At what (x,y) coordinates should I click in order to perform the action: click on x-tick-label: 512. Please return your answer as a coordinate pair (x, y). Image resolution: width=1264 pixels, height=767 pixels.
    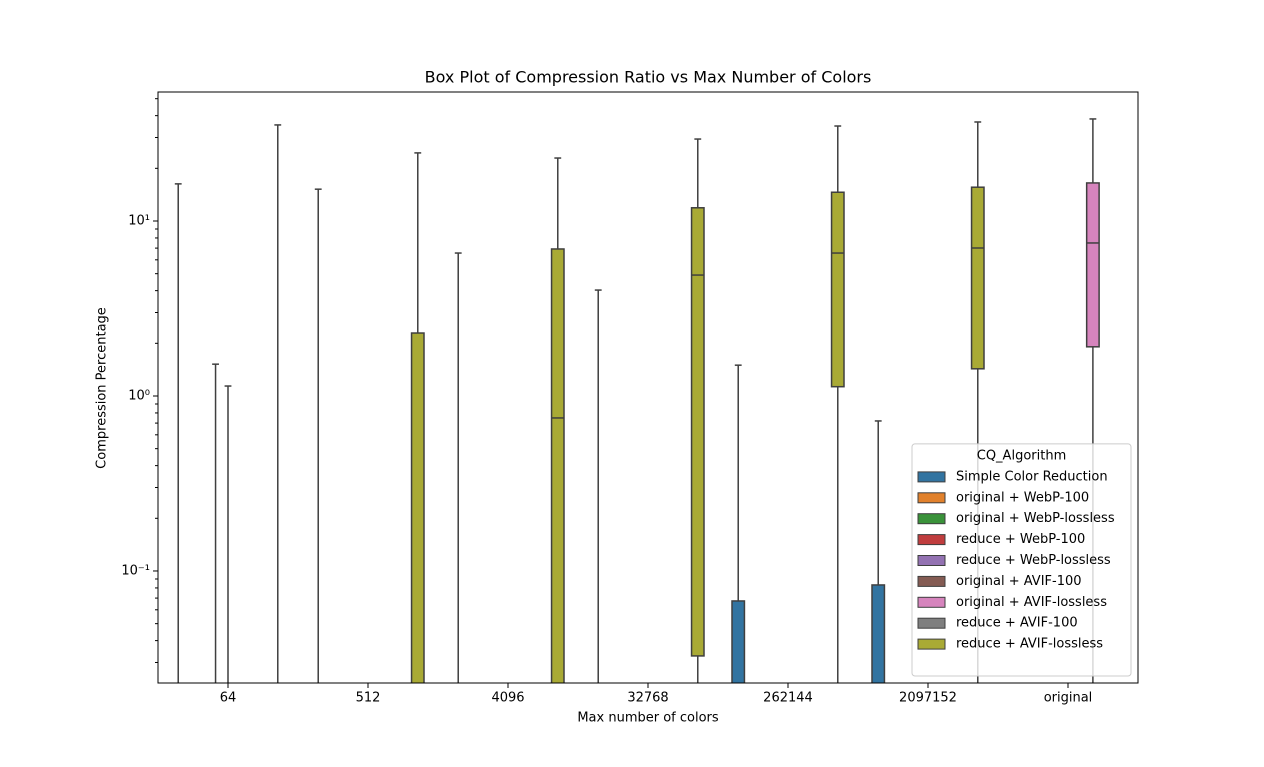
    Looking at the image, I should click on (368, 698).